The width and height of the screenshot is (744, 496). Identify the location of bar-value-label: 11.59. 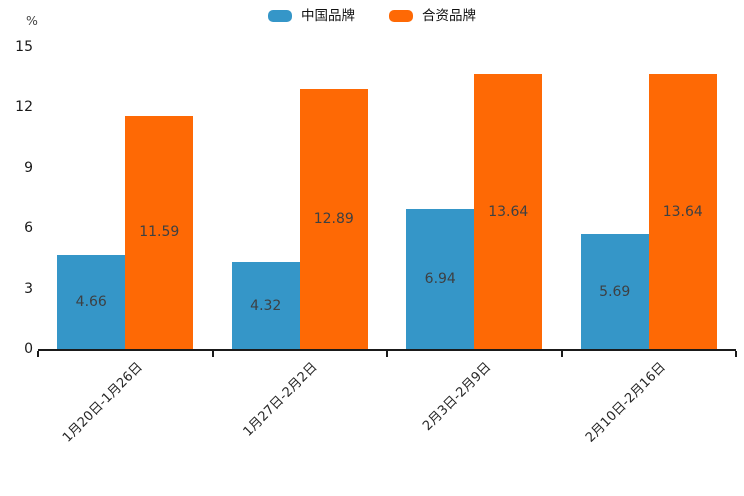
(159, 232).